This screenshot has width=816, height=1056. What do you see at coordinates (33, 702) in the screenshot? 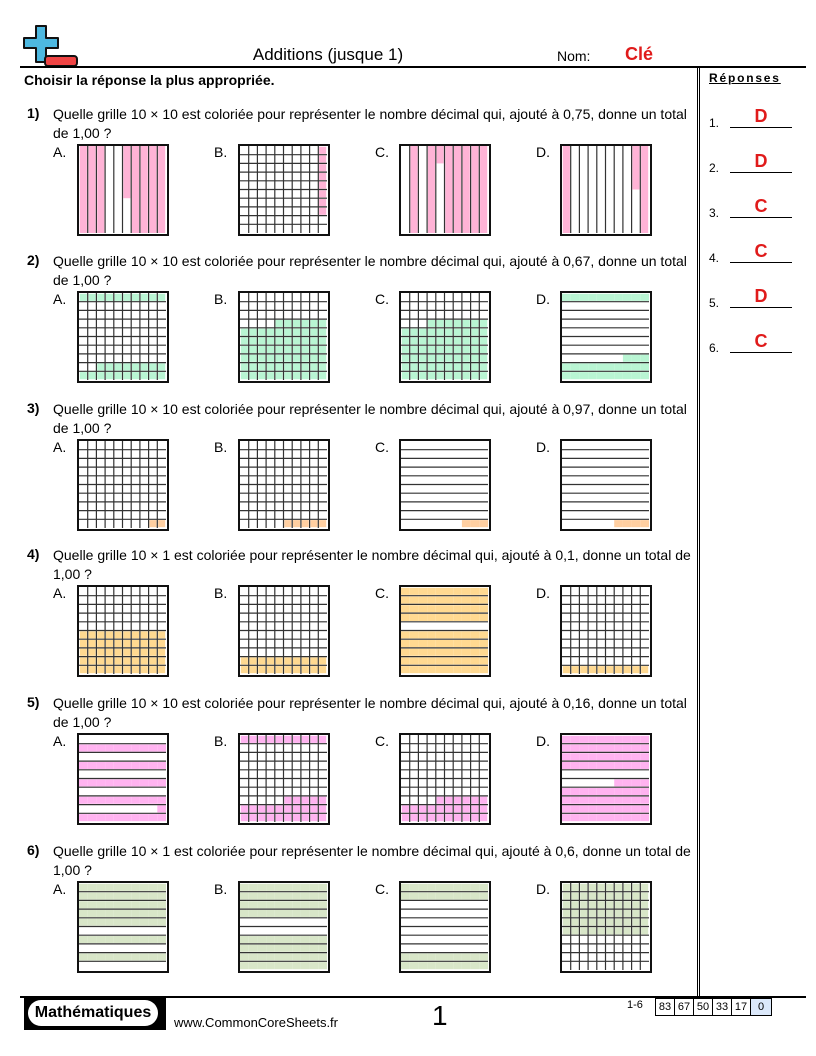
I see `question-number: 5)` at bounding box center [33, 702].